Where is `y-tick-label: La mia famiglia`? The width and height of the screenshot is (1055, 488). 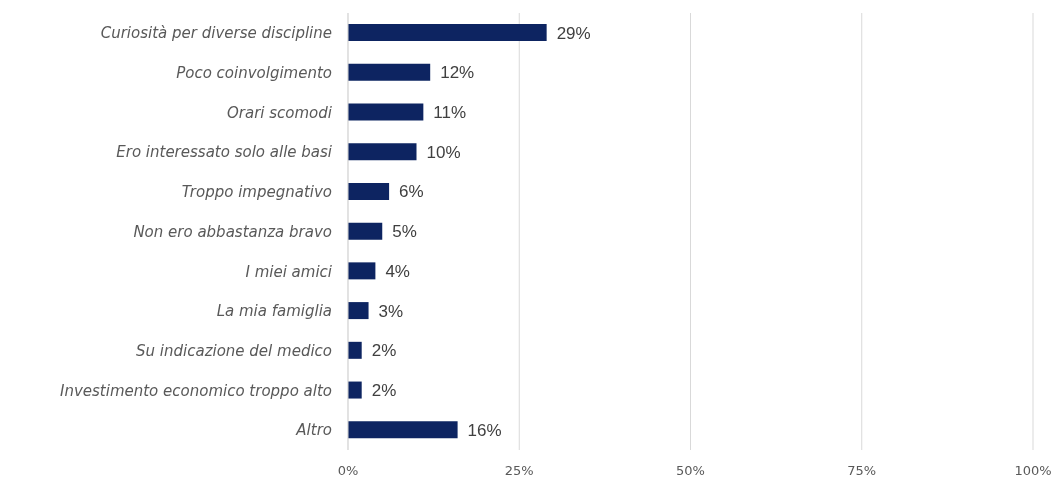
y-tick-label: La mia famiglia is located at coordinates (274, 311).